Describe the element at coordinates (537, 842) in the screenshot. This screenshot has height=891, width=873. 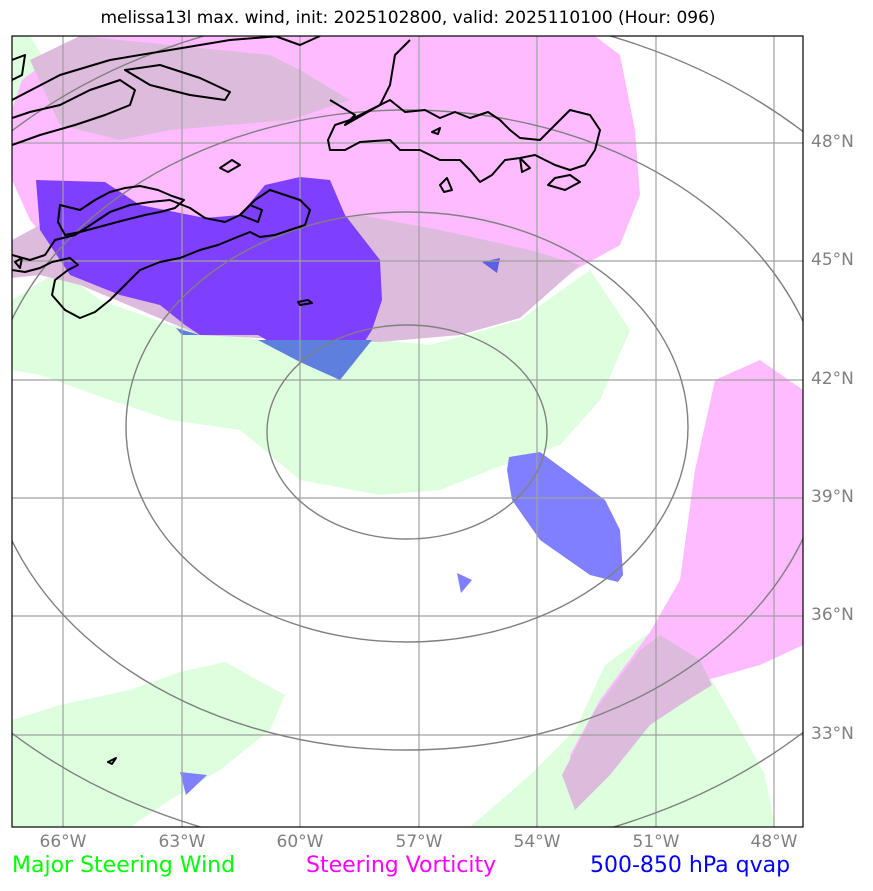
I see `lon-label-54w: 54°W` at that location.